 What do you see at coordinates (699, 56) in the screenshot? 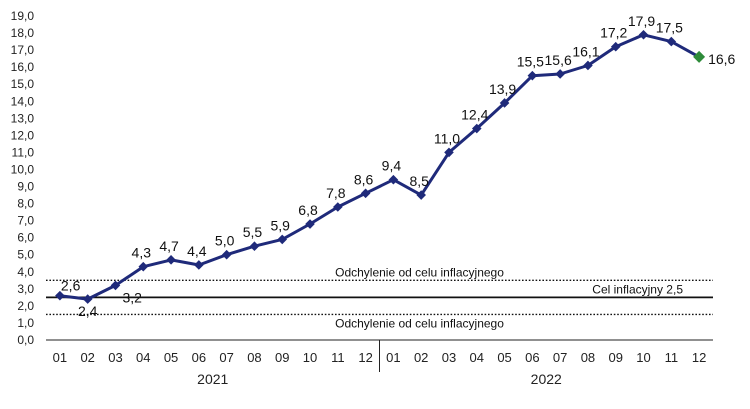
I see `data-point-latest` at bounding box center [699, 56].